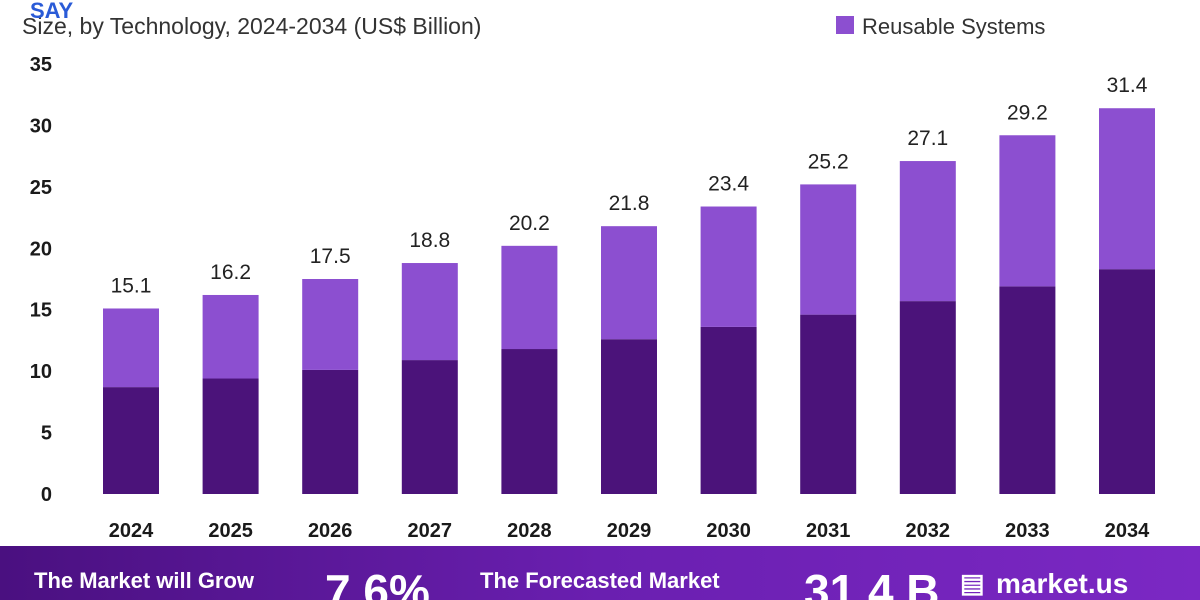 This screenshot has height=600, width=1200. I want to click on footer-forecast-text: The Forecasted Market, so click(600, 580).